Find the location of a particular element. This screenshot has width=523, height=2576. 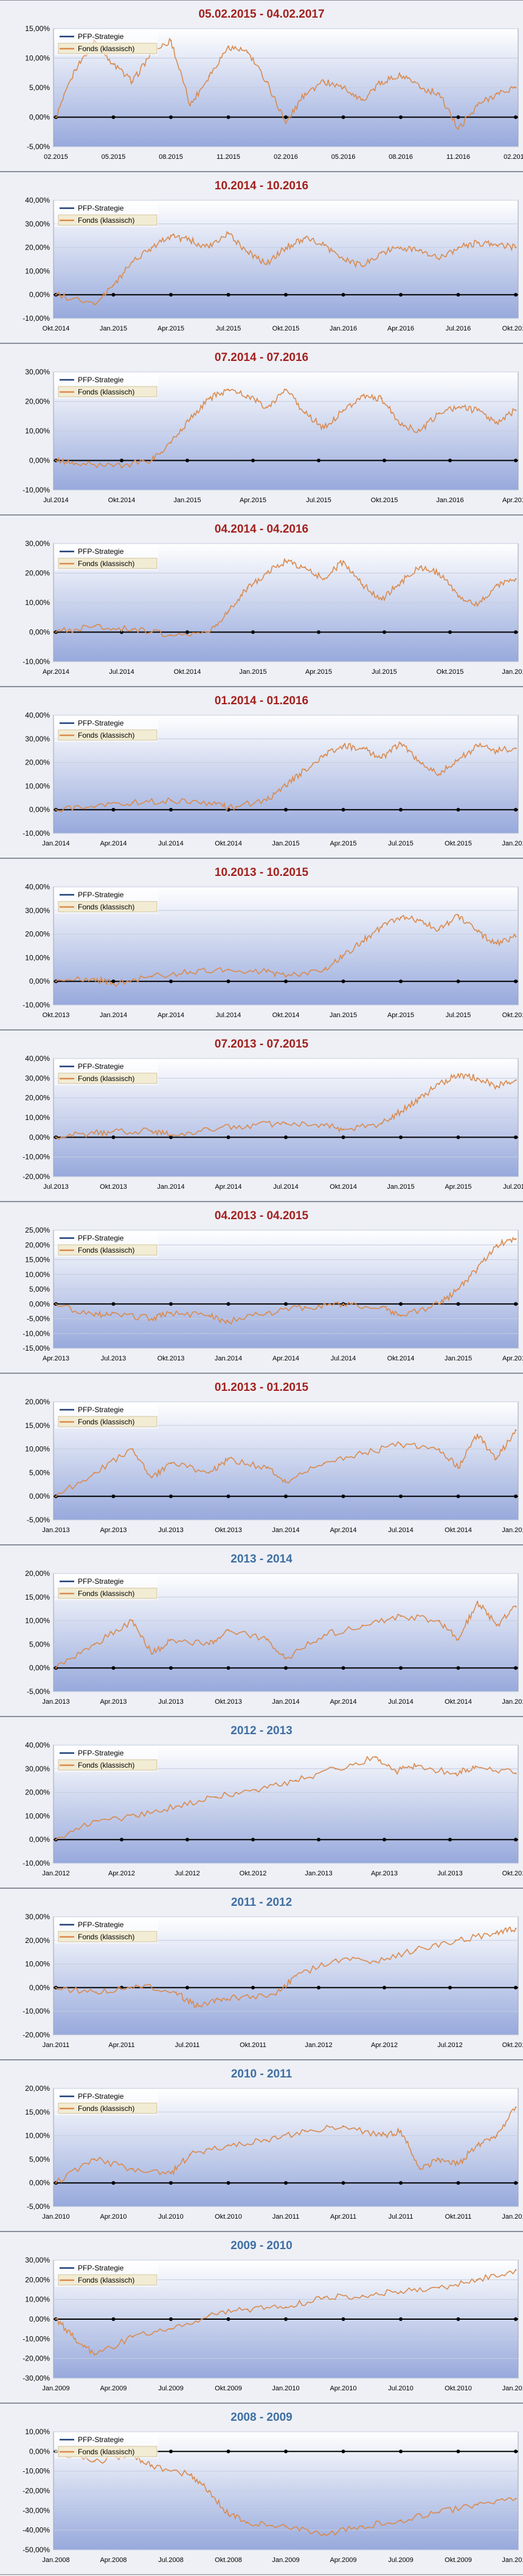

x-tick-label: Okt.2009 is located at coordinates (229, 2388).